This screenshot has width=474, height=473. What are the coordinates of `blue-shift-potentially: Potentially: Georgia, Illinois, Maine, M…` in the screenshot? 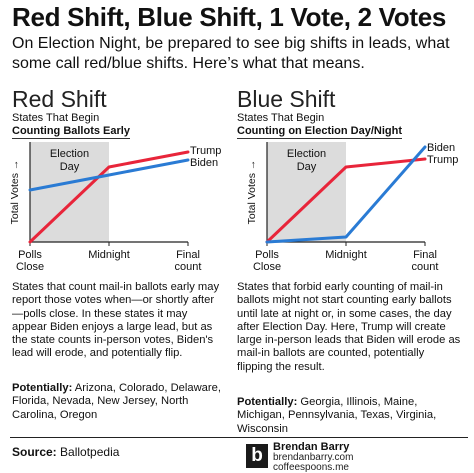 It's located at (337, 415).